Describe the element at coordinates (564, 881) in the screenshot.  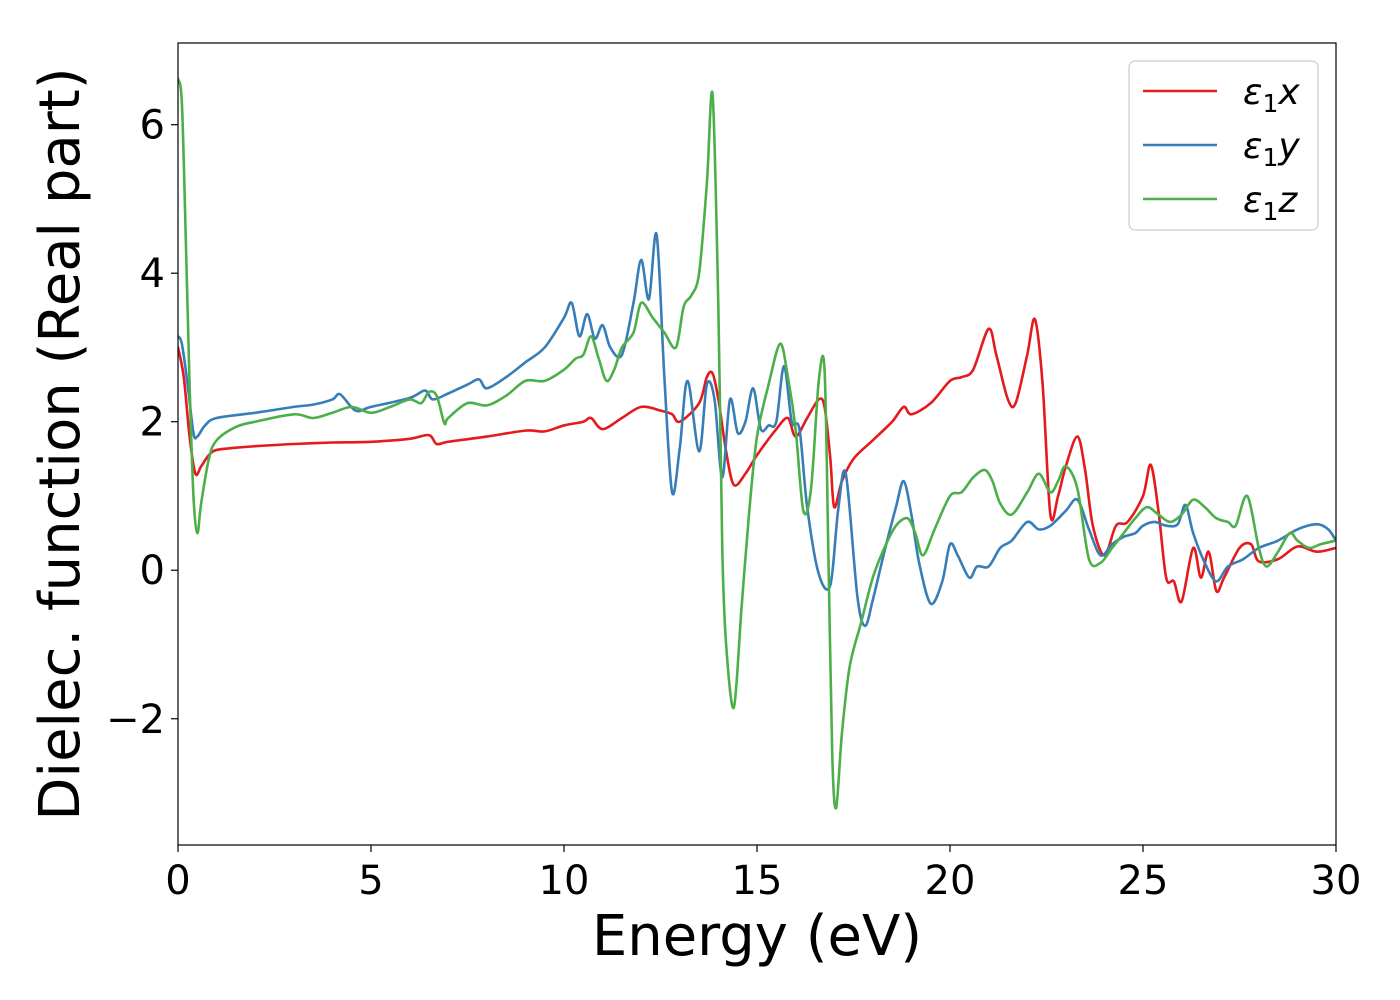
I see `x-tick-label: 10` at that location.